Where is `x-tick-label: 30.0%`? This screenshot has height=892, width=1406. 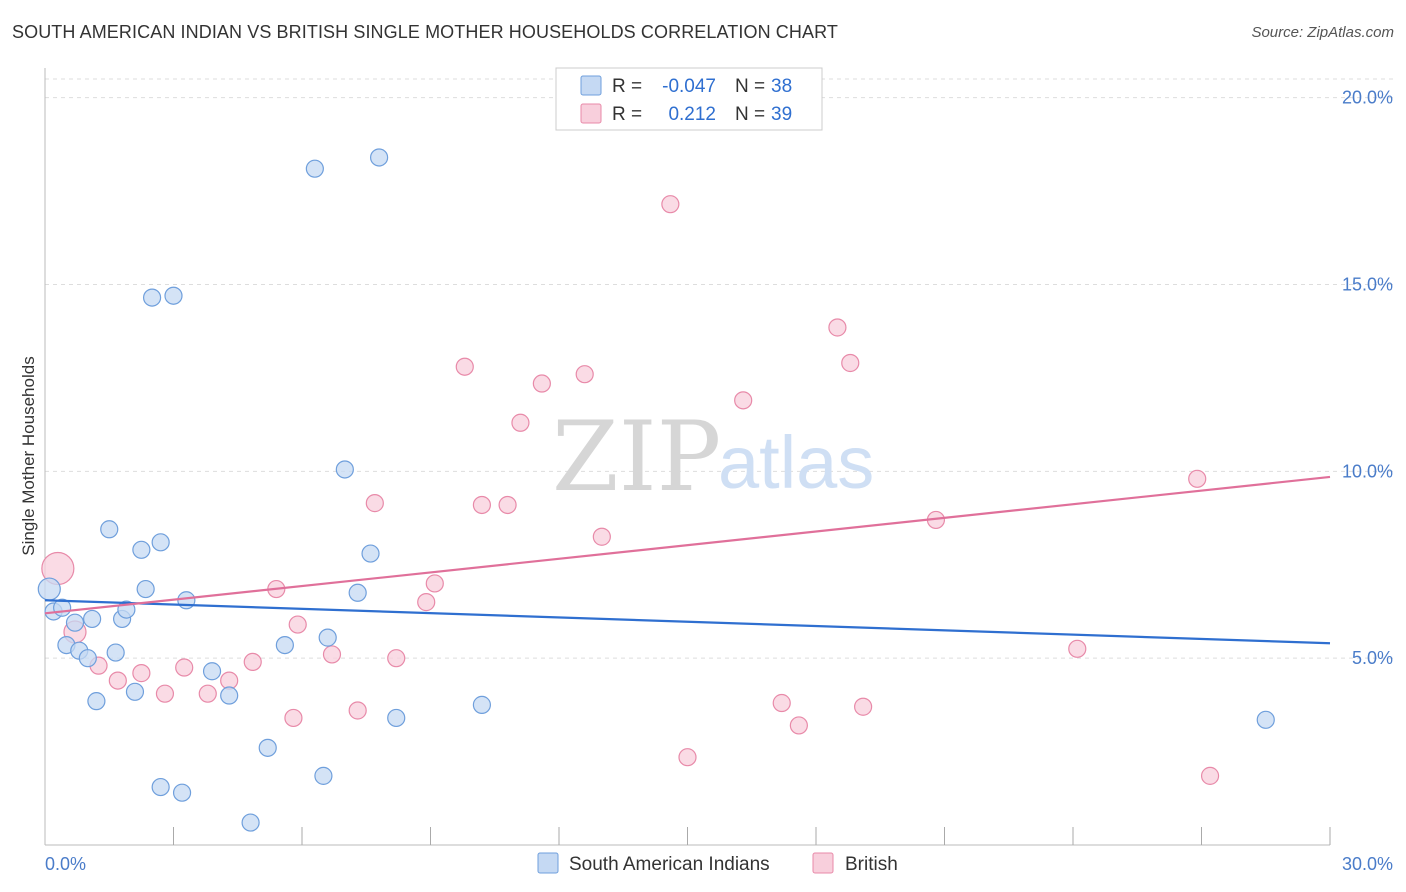 x-tick-label: 30.0% is located at coordinates (1367, 864).